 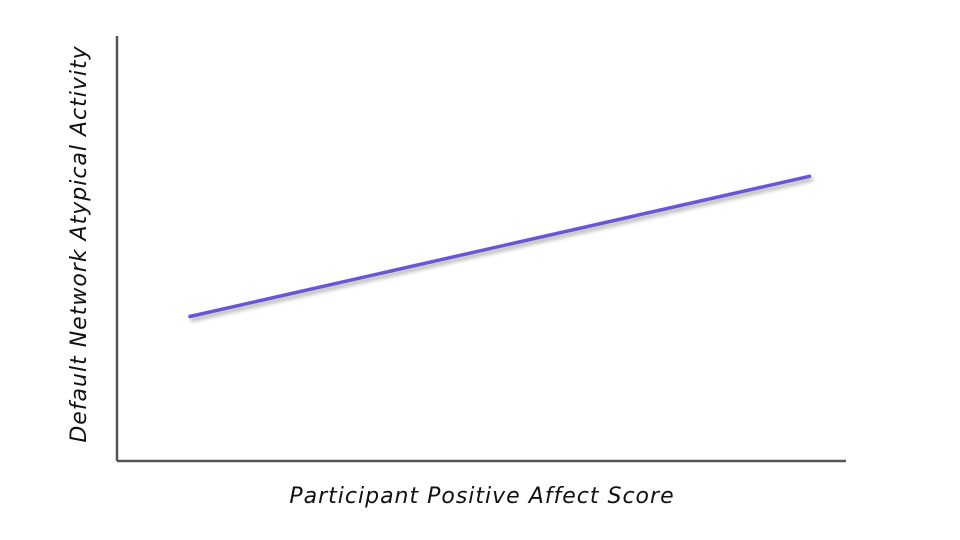 I want to click on y-axis-label: Default Network Atypical Activity, so click(x=79, y=243).